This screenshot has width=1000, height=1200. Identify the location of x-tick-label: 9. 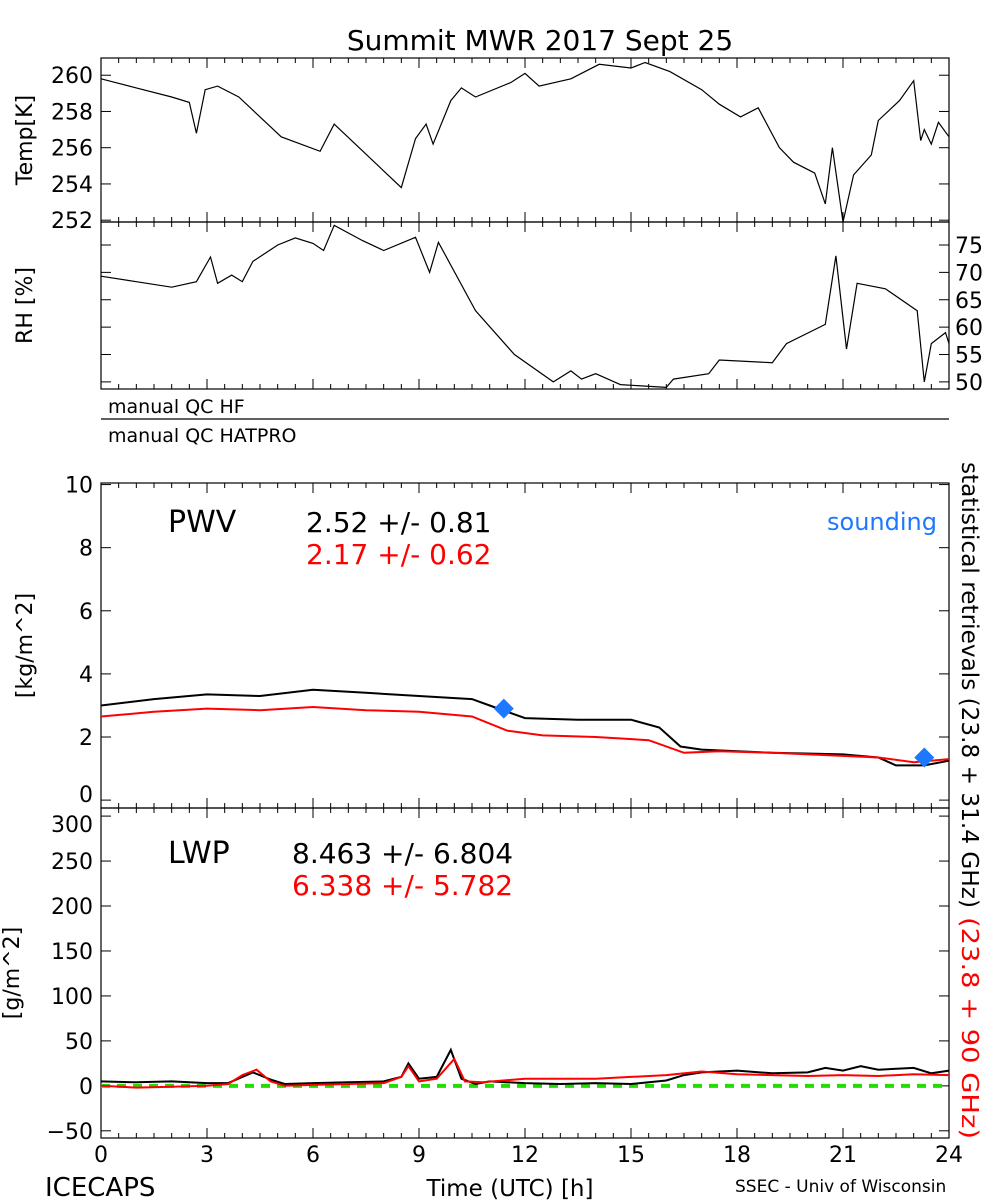
(419, 1155).